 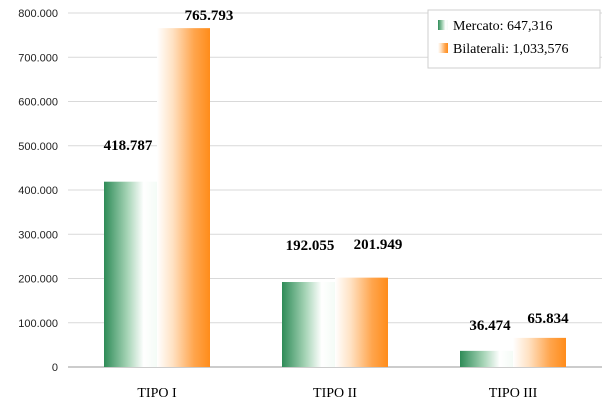 What do you see at coordinates (38, 58) in the screenshot?
I see `y-tick-label: 700.000` at bounding box center [38, 58].